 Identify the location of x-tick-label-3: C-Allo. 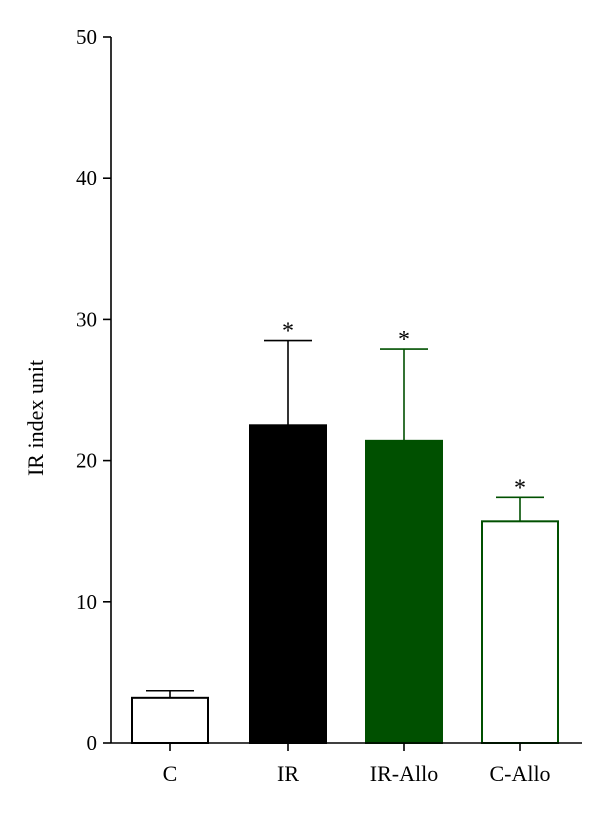
(519, 773).